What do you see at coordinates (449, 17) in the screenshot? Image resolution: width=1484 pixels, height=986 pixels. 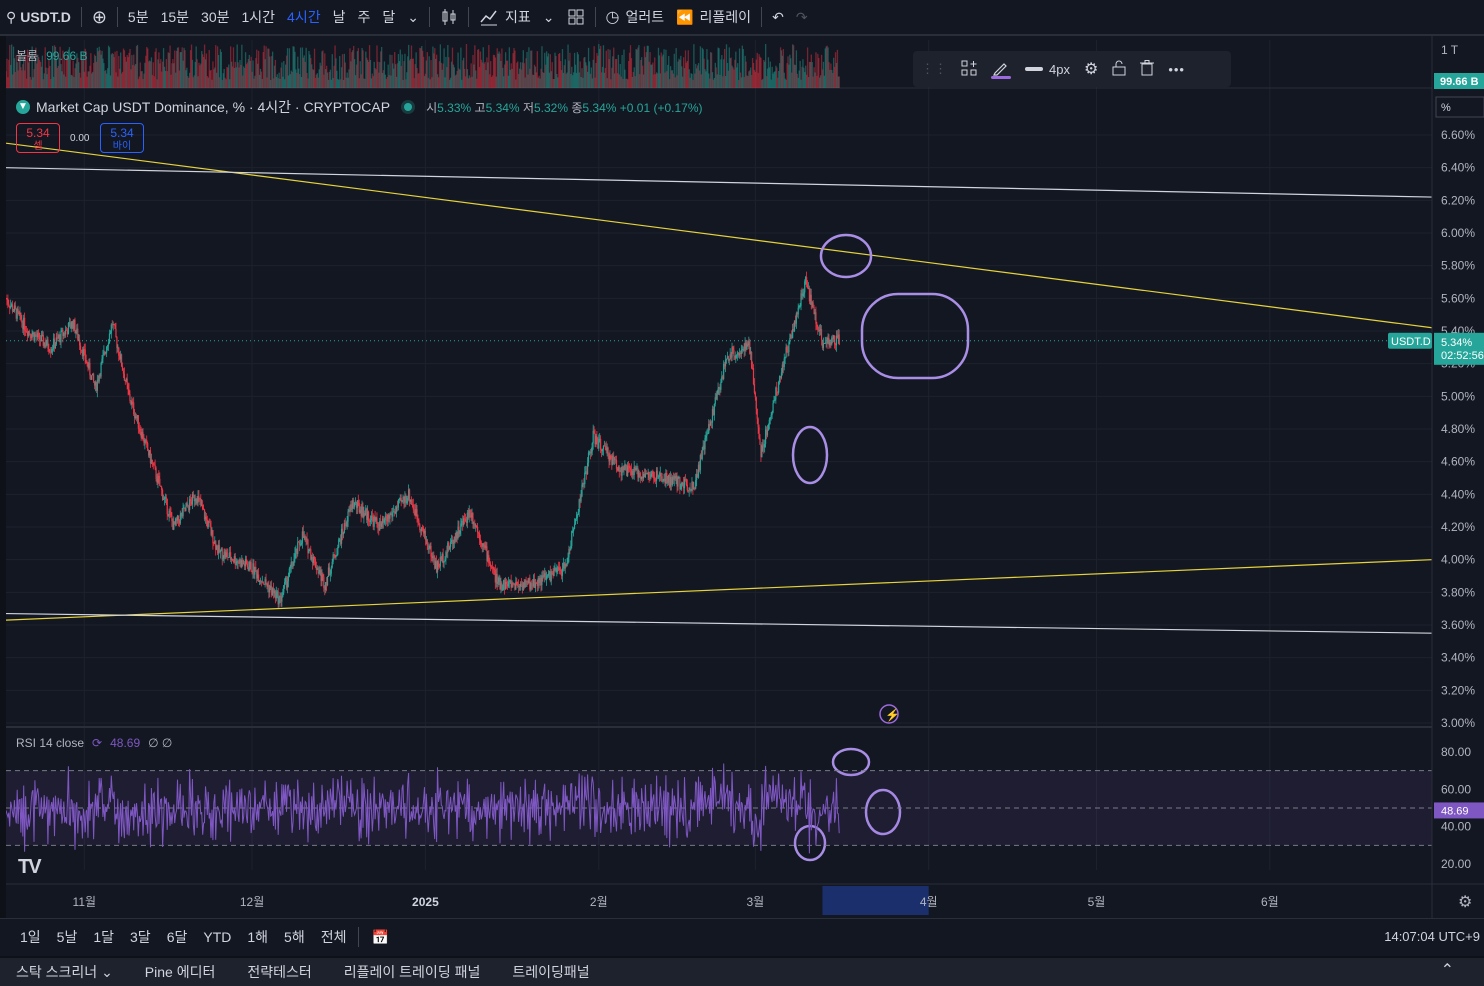 I see `chart-type-button` at bounding box center [449, 17].